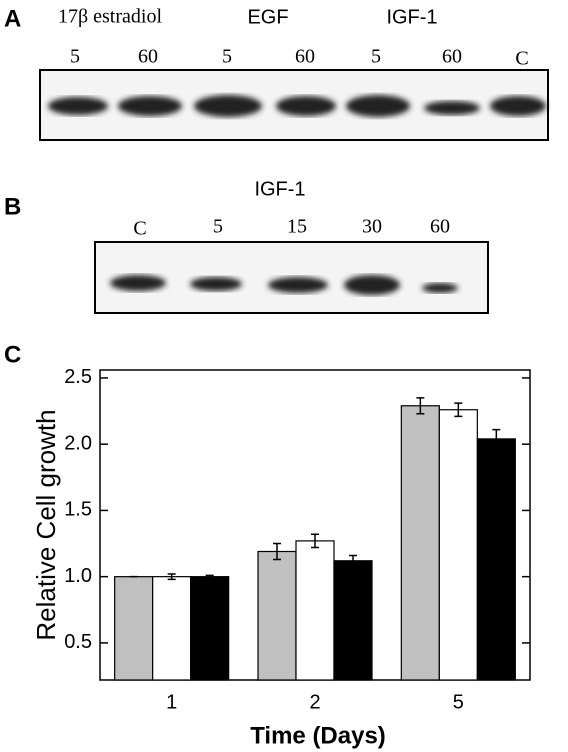 This screenshot has height=752, width=568. Describe the element at coordinates (110, 17) in the screenshot. I see `group-label: 17β estradiol` at that location.